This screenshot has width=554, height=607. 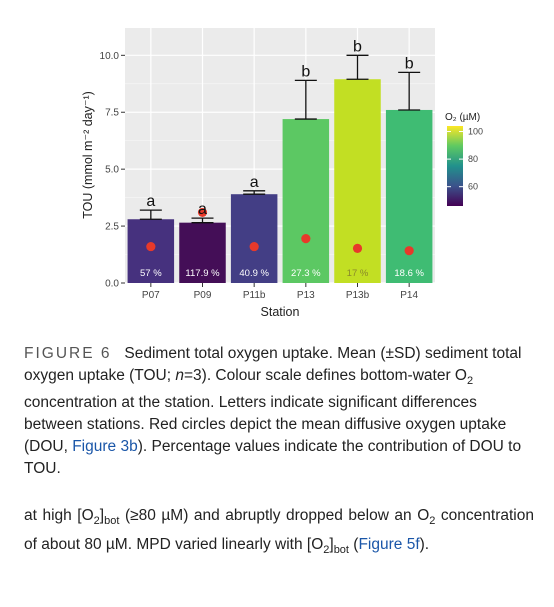 I want to click on y-tick-label: 7.5, so click(x=112, y=113).